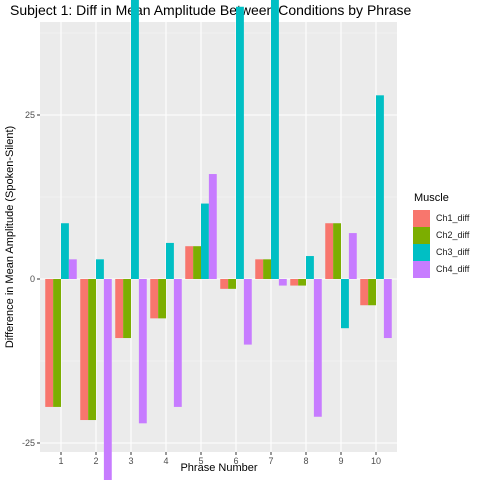  I want to click on y-tick-label: -25, so click(28, 443).